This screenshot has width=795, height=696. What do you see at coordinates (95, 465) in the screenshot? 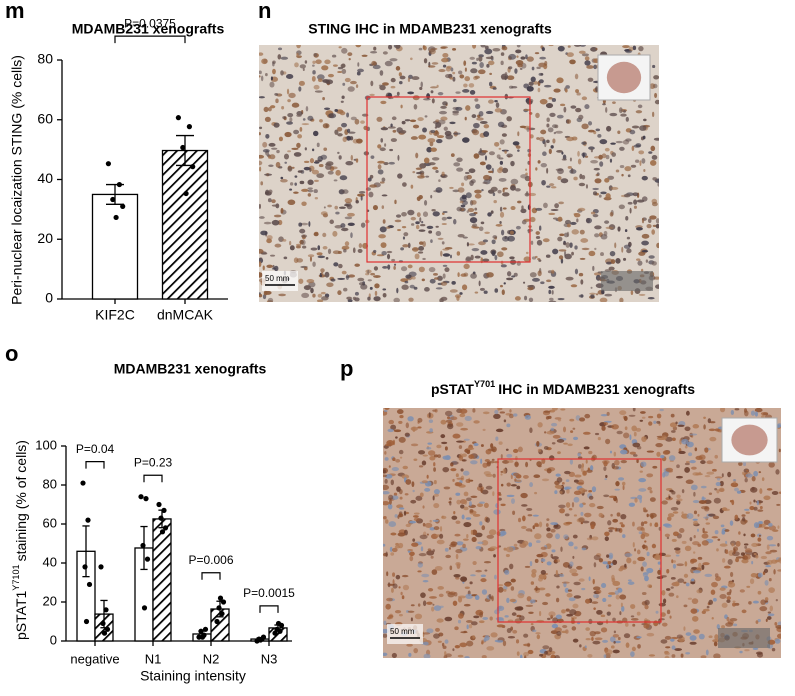
I see `significance-bracket` at bounding box center [95, 465].